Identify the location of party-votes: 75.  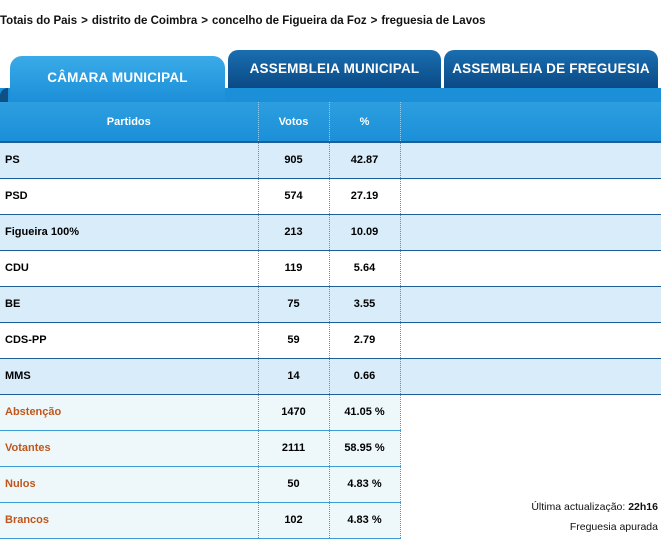
(294, 304).